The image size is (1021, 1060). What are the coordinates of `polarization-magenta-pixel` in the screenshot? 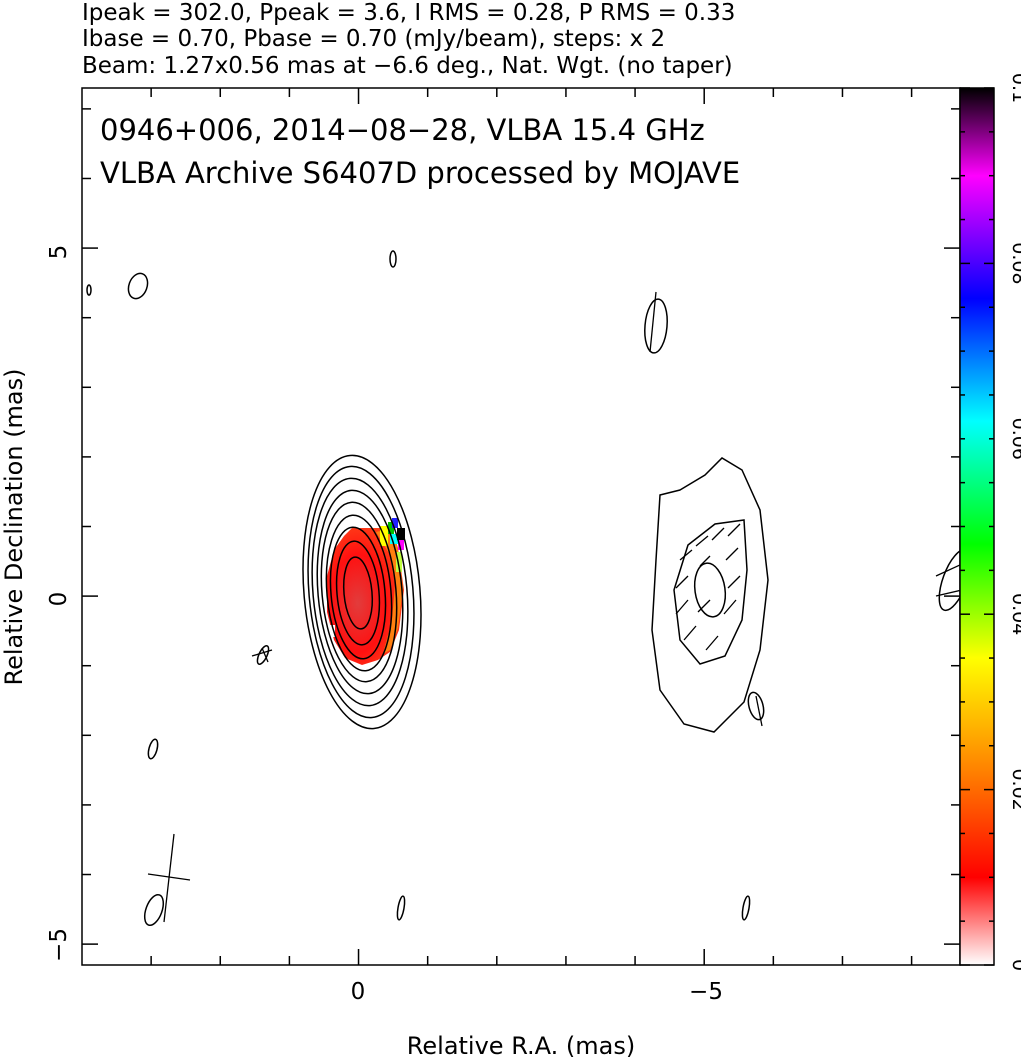 It's located at (401, 545).